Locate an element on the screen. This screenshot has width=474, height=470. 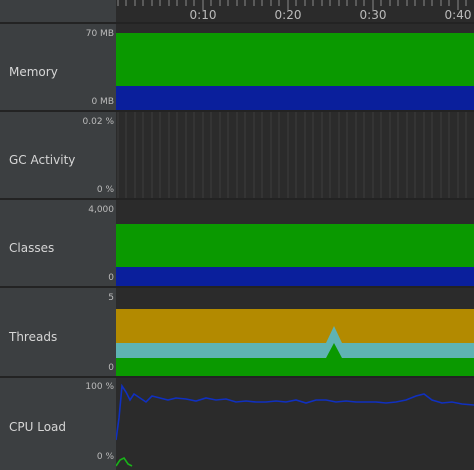
cpu-load-label: CPU Load is located at coordinates (37, 427).